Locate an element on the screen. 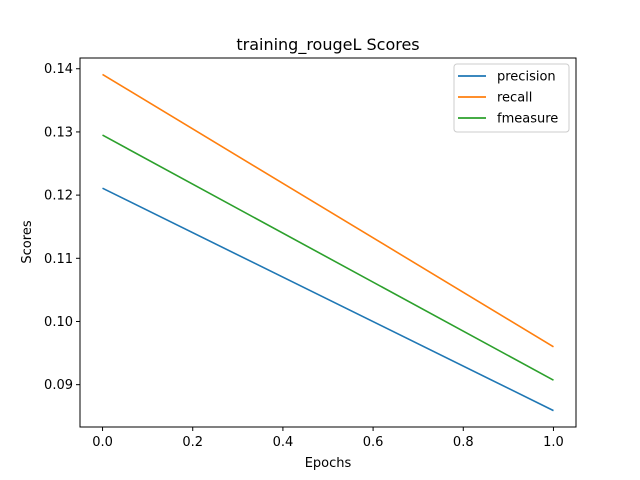 Image resolution: width=640 pixels, height=480 pixels. y-tick-label: 0.09 is located at coordinates (58, 385).